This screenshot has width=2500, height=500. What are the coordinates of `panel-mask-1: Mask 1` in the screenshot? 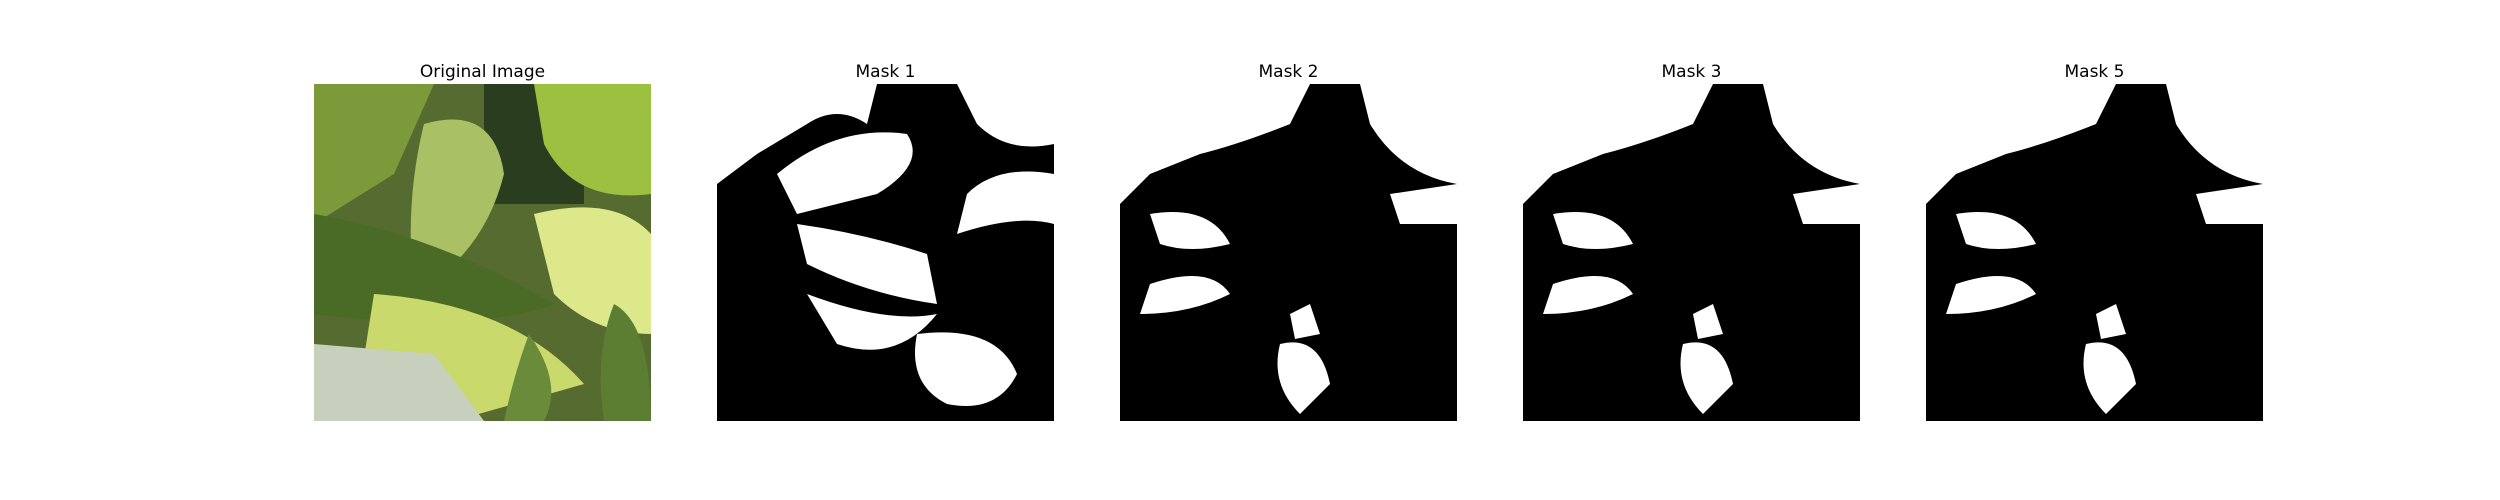 It's located at (885, 240).